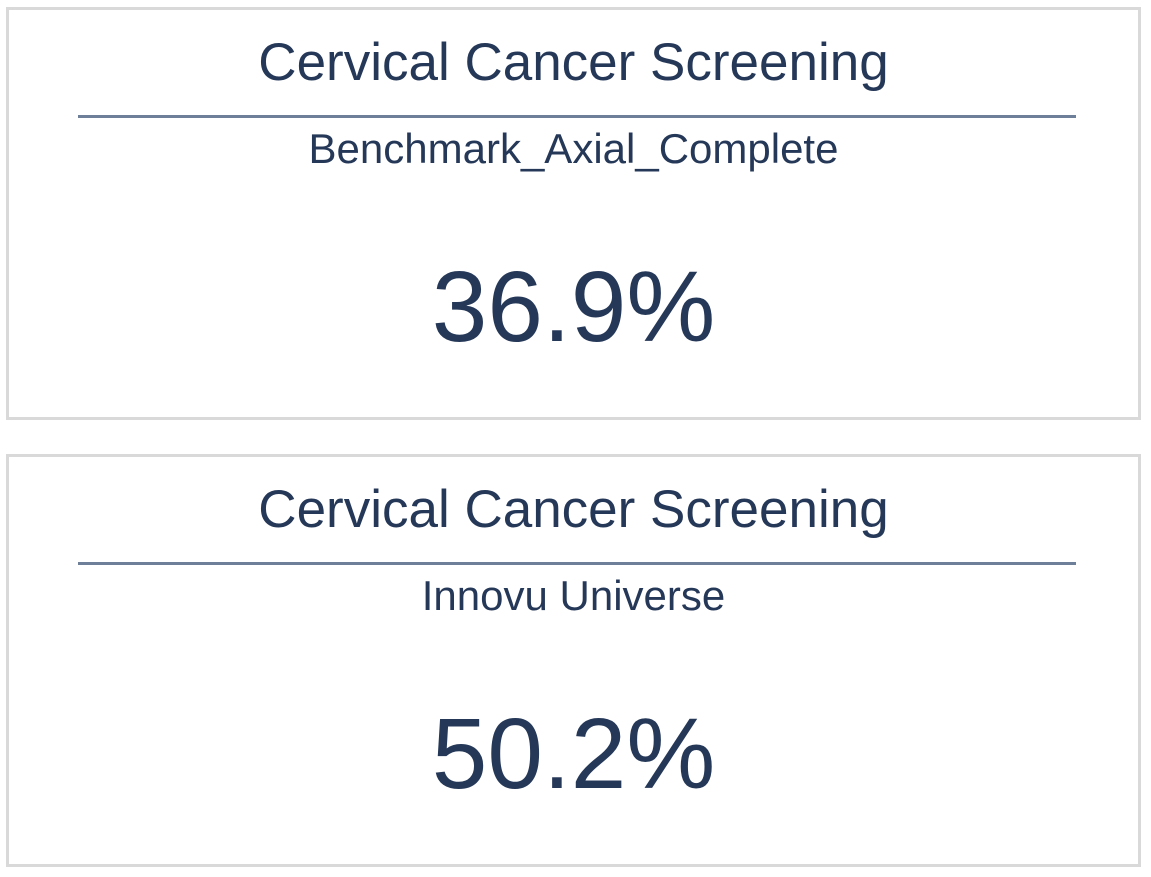  What do you see at coordinates (573, 595) in the screenshot?
I see `card-subtitle: Innovu Universe` at bounding box center [573, 595].